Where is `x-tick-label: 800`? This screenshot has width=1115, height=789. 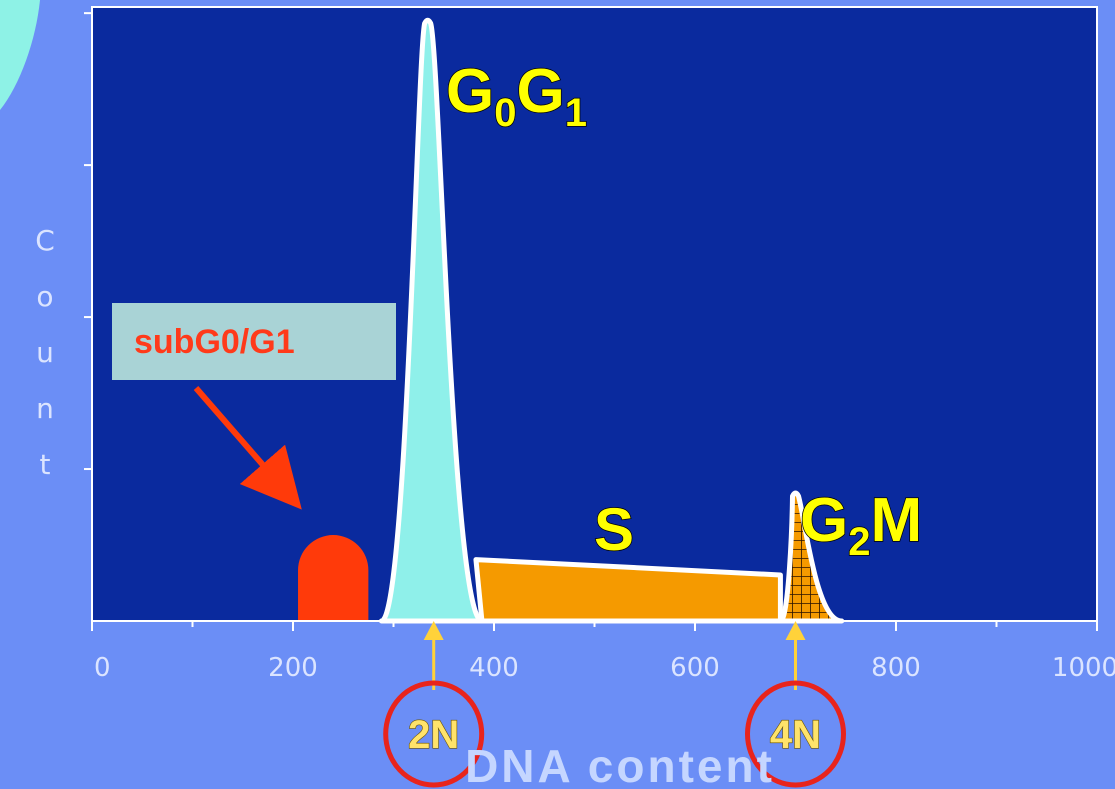 x-tick-label: 800 is located at coordinates (896, 668).